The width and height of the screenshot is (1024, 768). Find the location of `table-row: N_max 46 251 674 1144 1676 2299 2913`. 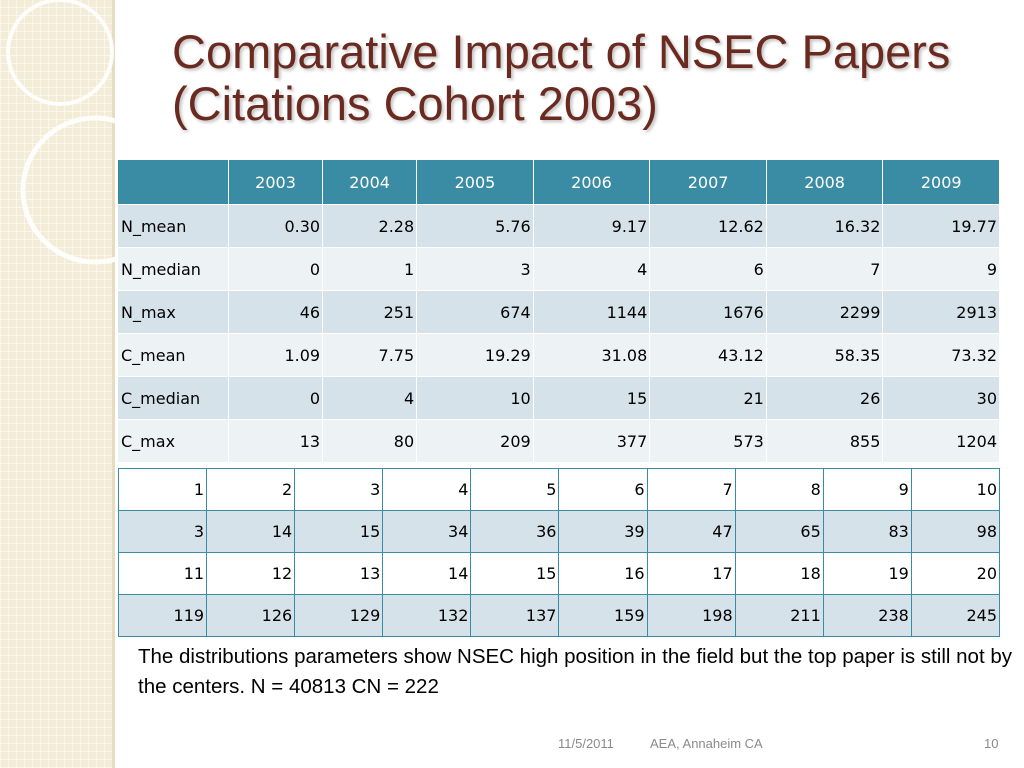

table-row: N_max 46 251 674 1144 1676 2299 2913 is located at coordinates (559, 312).